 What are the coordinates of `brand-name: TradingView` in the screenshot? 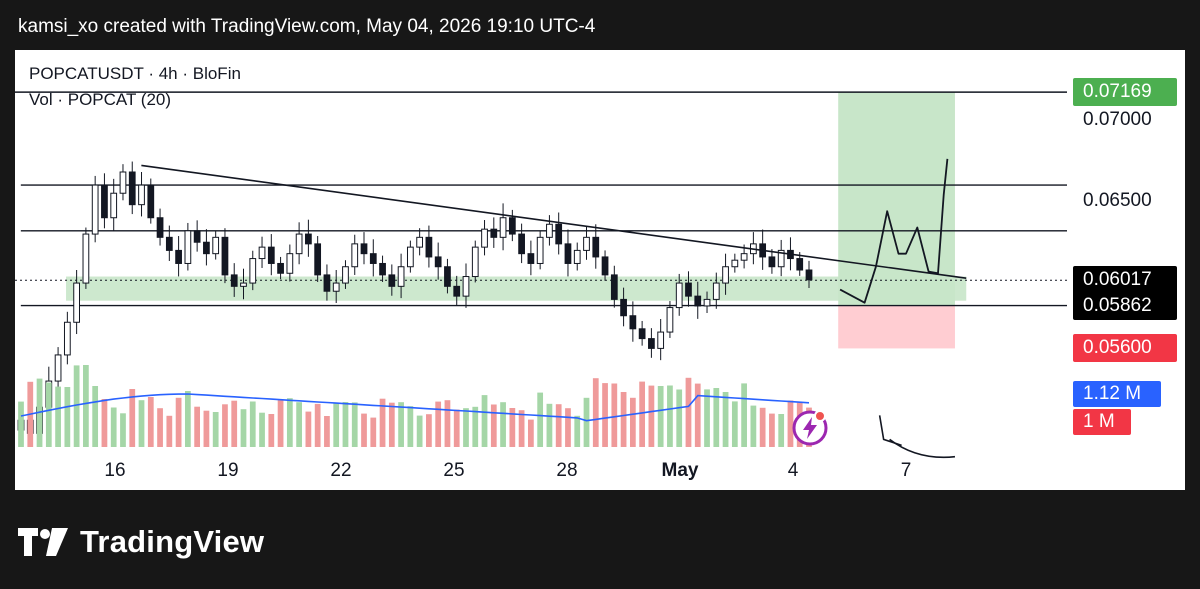 It's located at (172, 541).